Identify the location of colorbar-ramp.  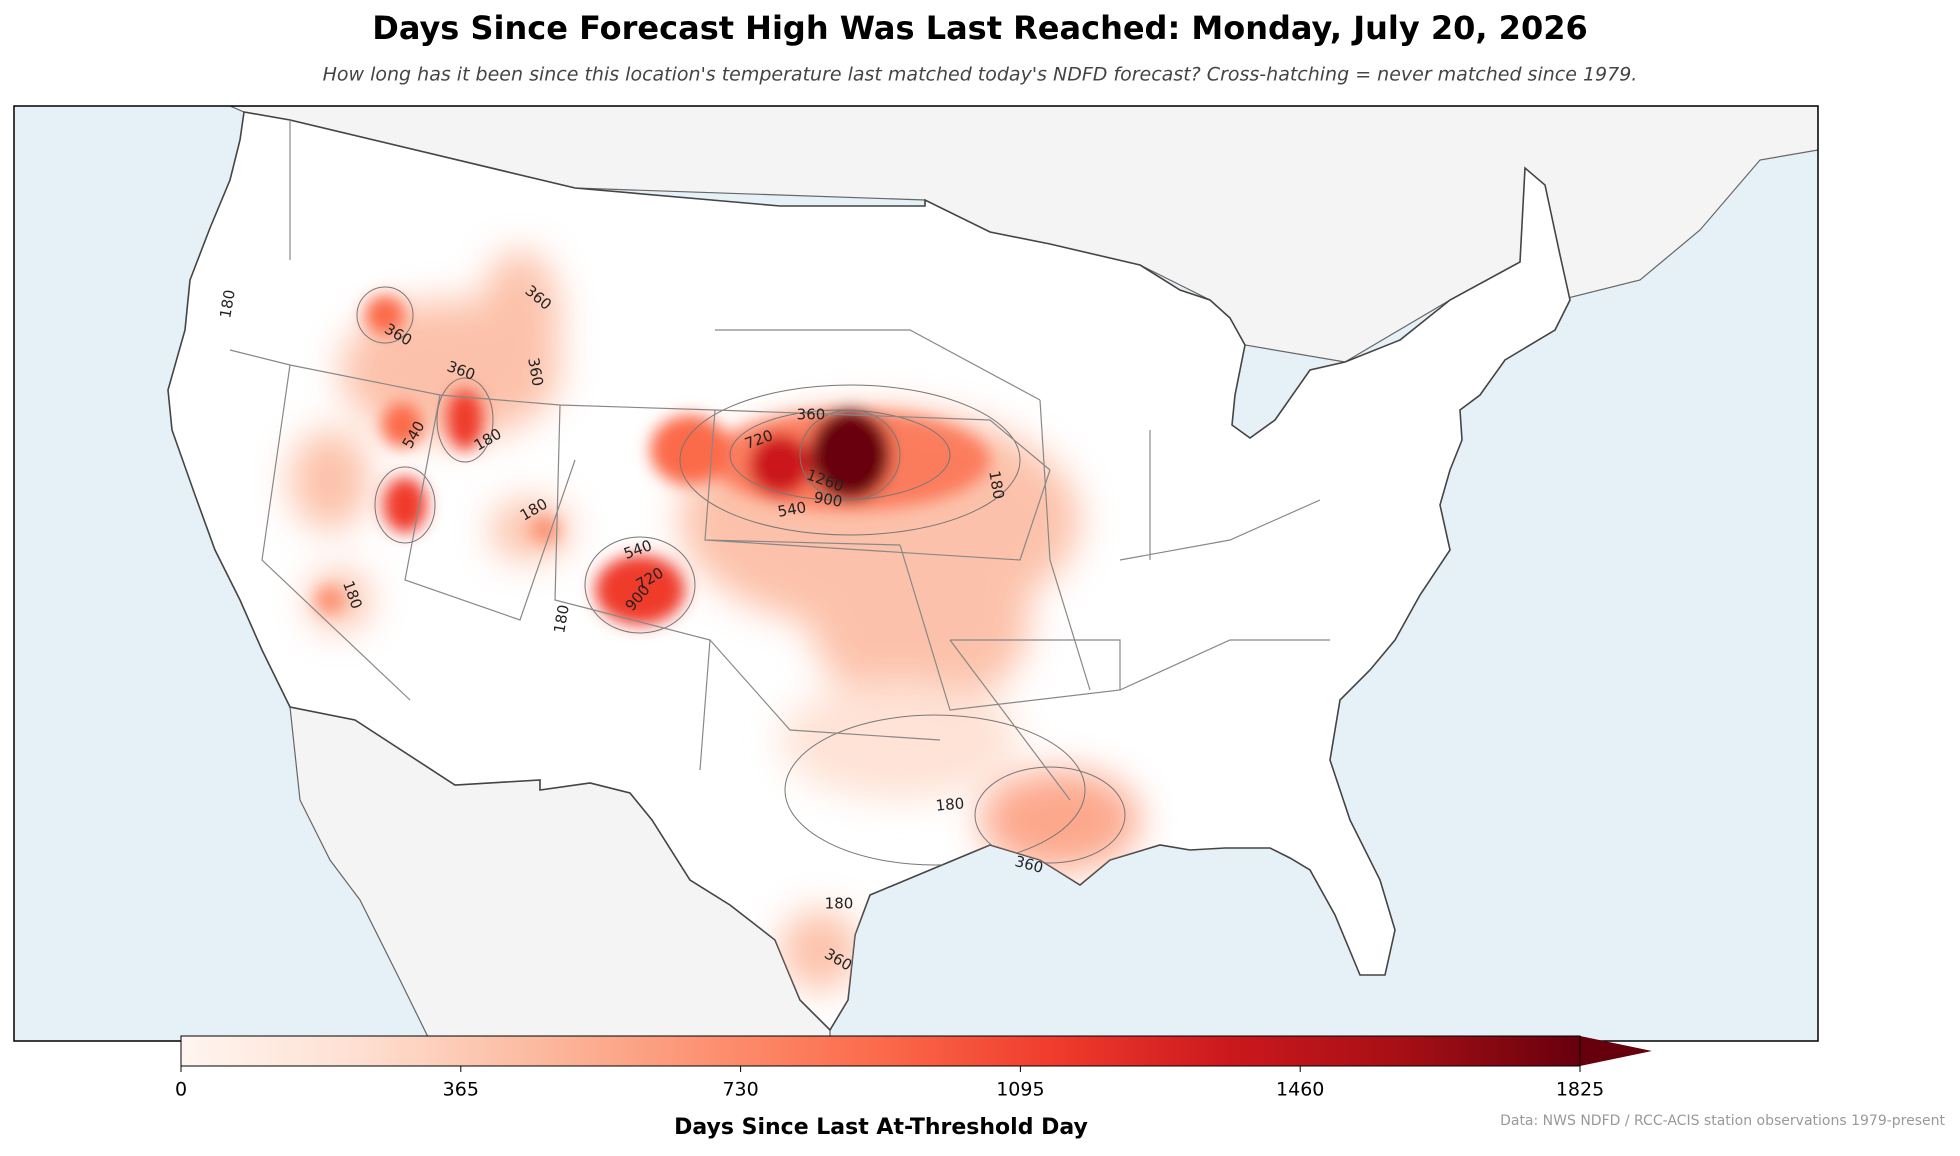
(880, 1051).